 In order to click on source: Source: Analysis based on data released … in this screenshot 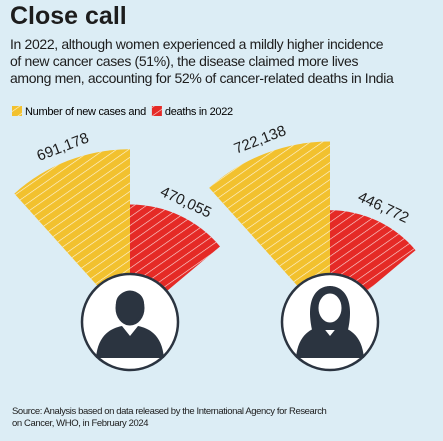, I will do `click(169, 418)`.